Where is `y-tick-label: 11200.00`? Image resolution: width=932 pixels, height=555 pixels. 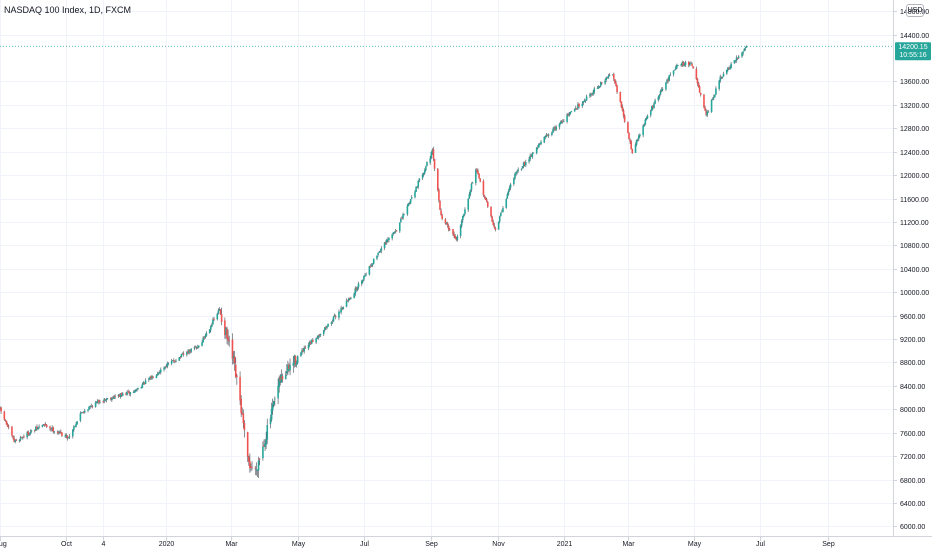 y-tick-label: 11200.00 is located at coordinates (914, 223).